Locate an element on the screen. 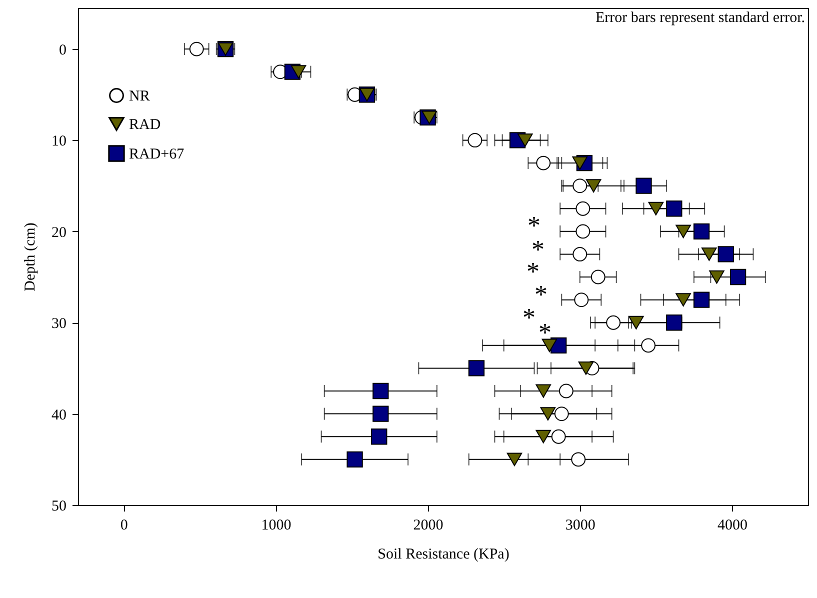 The width and height of the screenshot is (817, 598). x-tick-label: 0 is located at coordinates (124, 526).